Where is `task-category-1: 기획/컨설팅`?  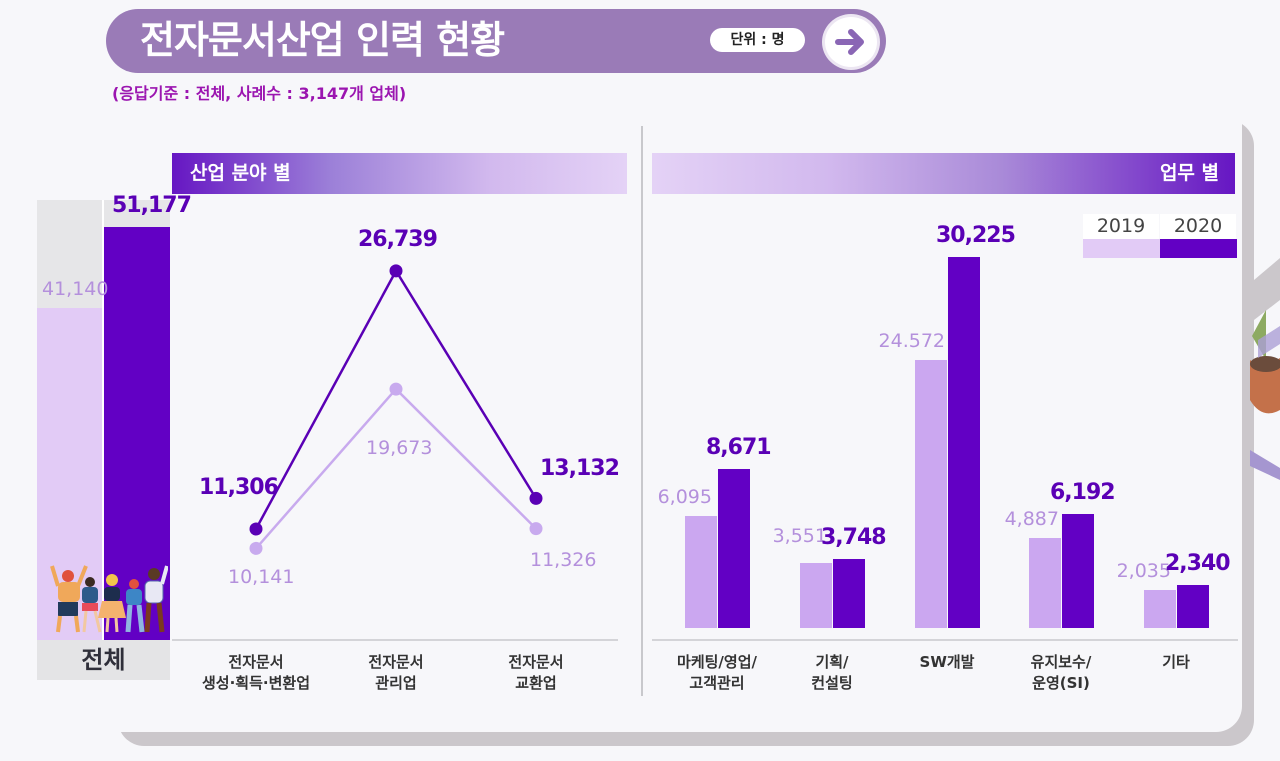
task-category-1: 기획/컨설팅 is located at coordinates (832, 673).